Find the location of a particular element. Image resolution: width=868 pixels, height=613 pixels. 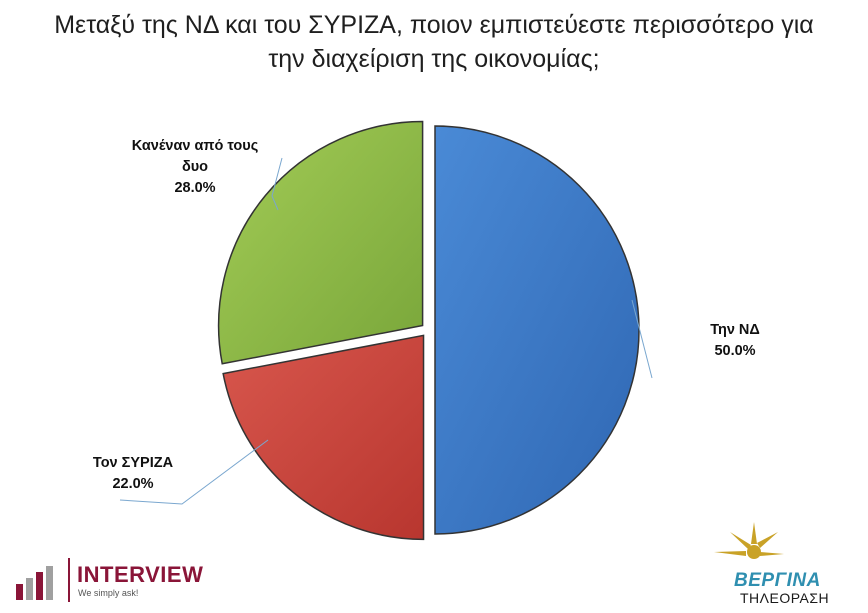

vergina-logo-subtitle: ΤΗΛΕΟΡΑΣΗ is located at coordinates (785, 598).